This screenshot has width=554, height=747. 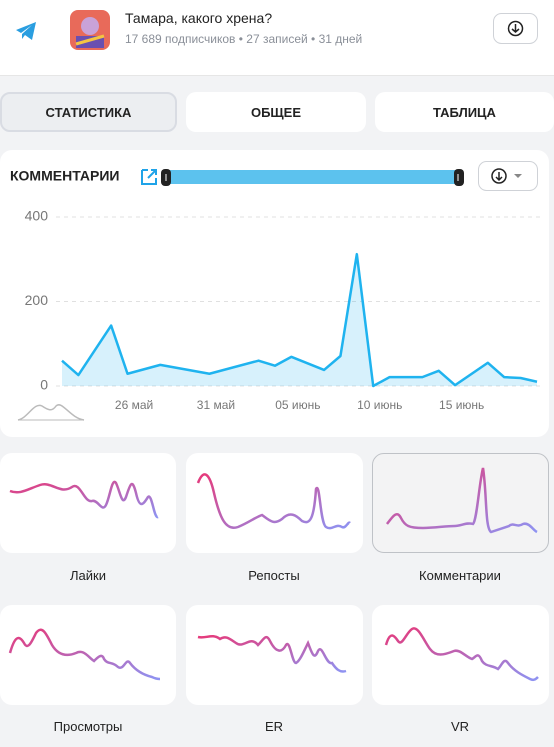 I want to click on download-dropdown, so click(x=508, y=176).